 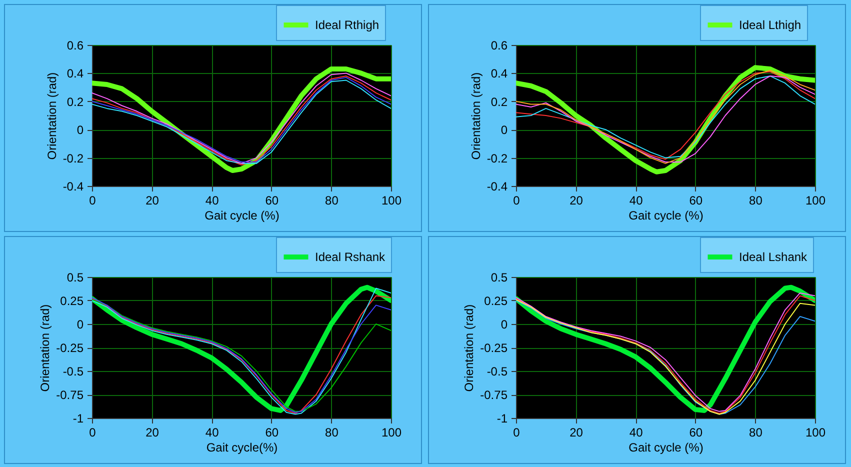 What do you see at coordinates (773, 257) in the screenshot?
I see `legend-label: Ideal Lshank` at bounding box center [773, 257].